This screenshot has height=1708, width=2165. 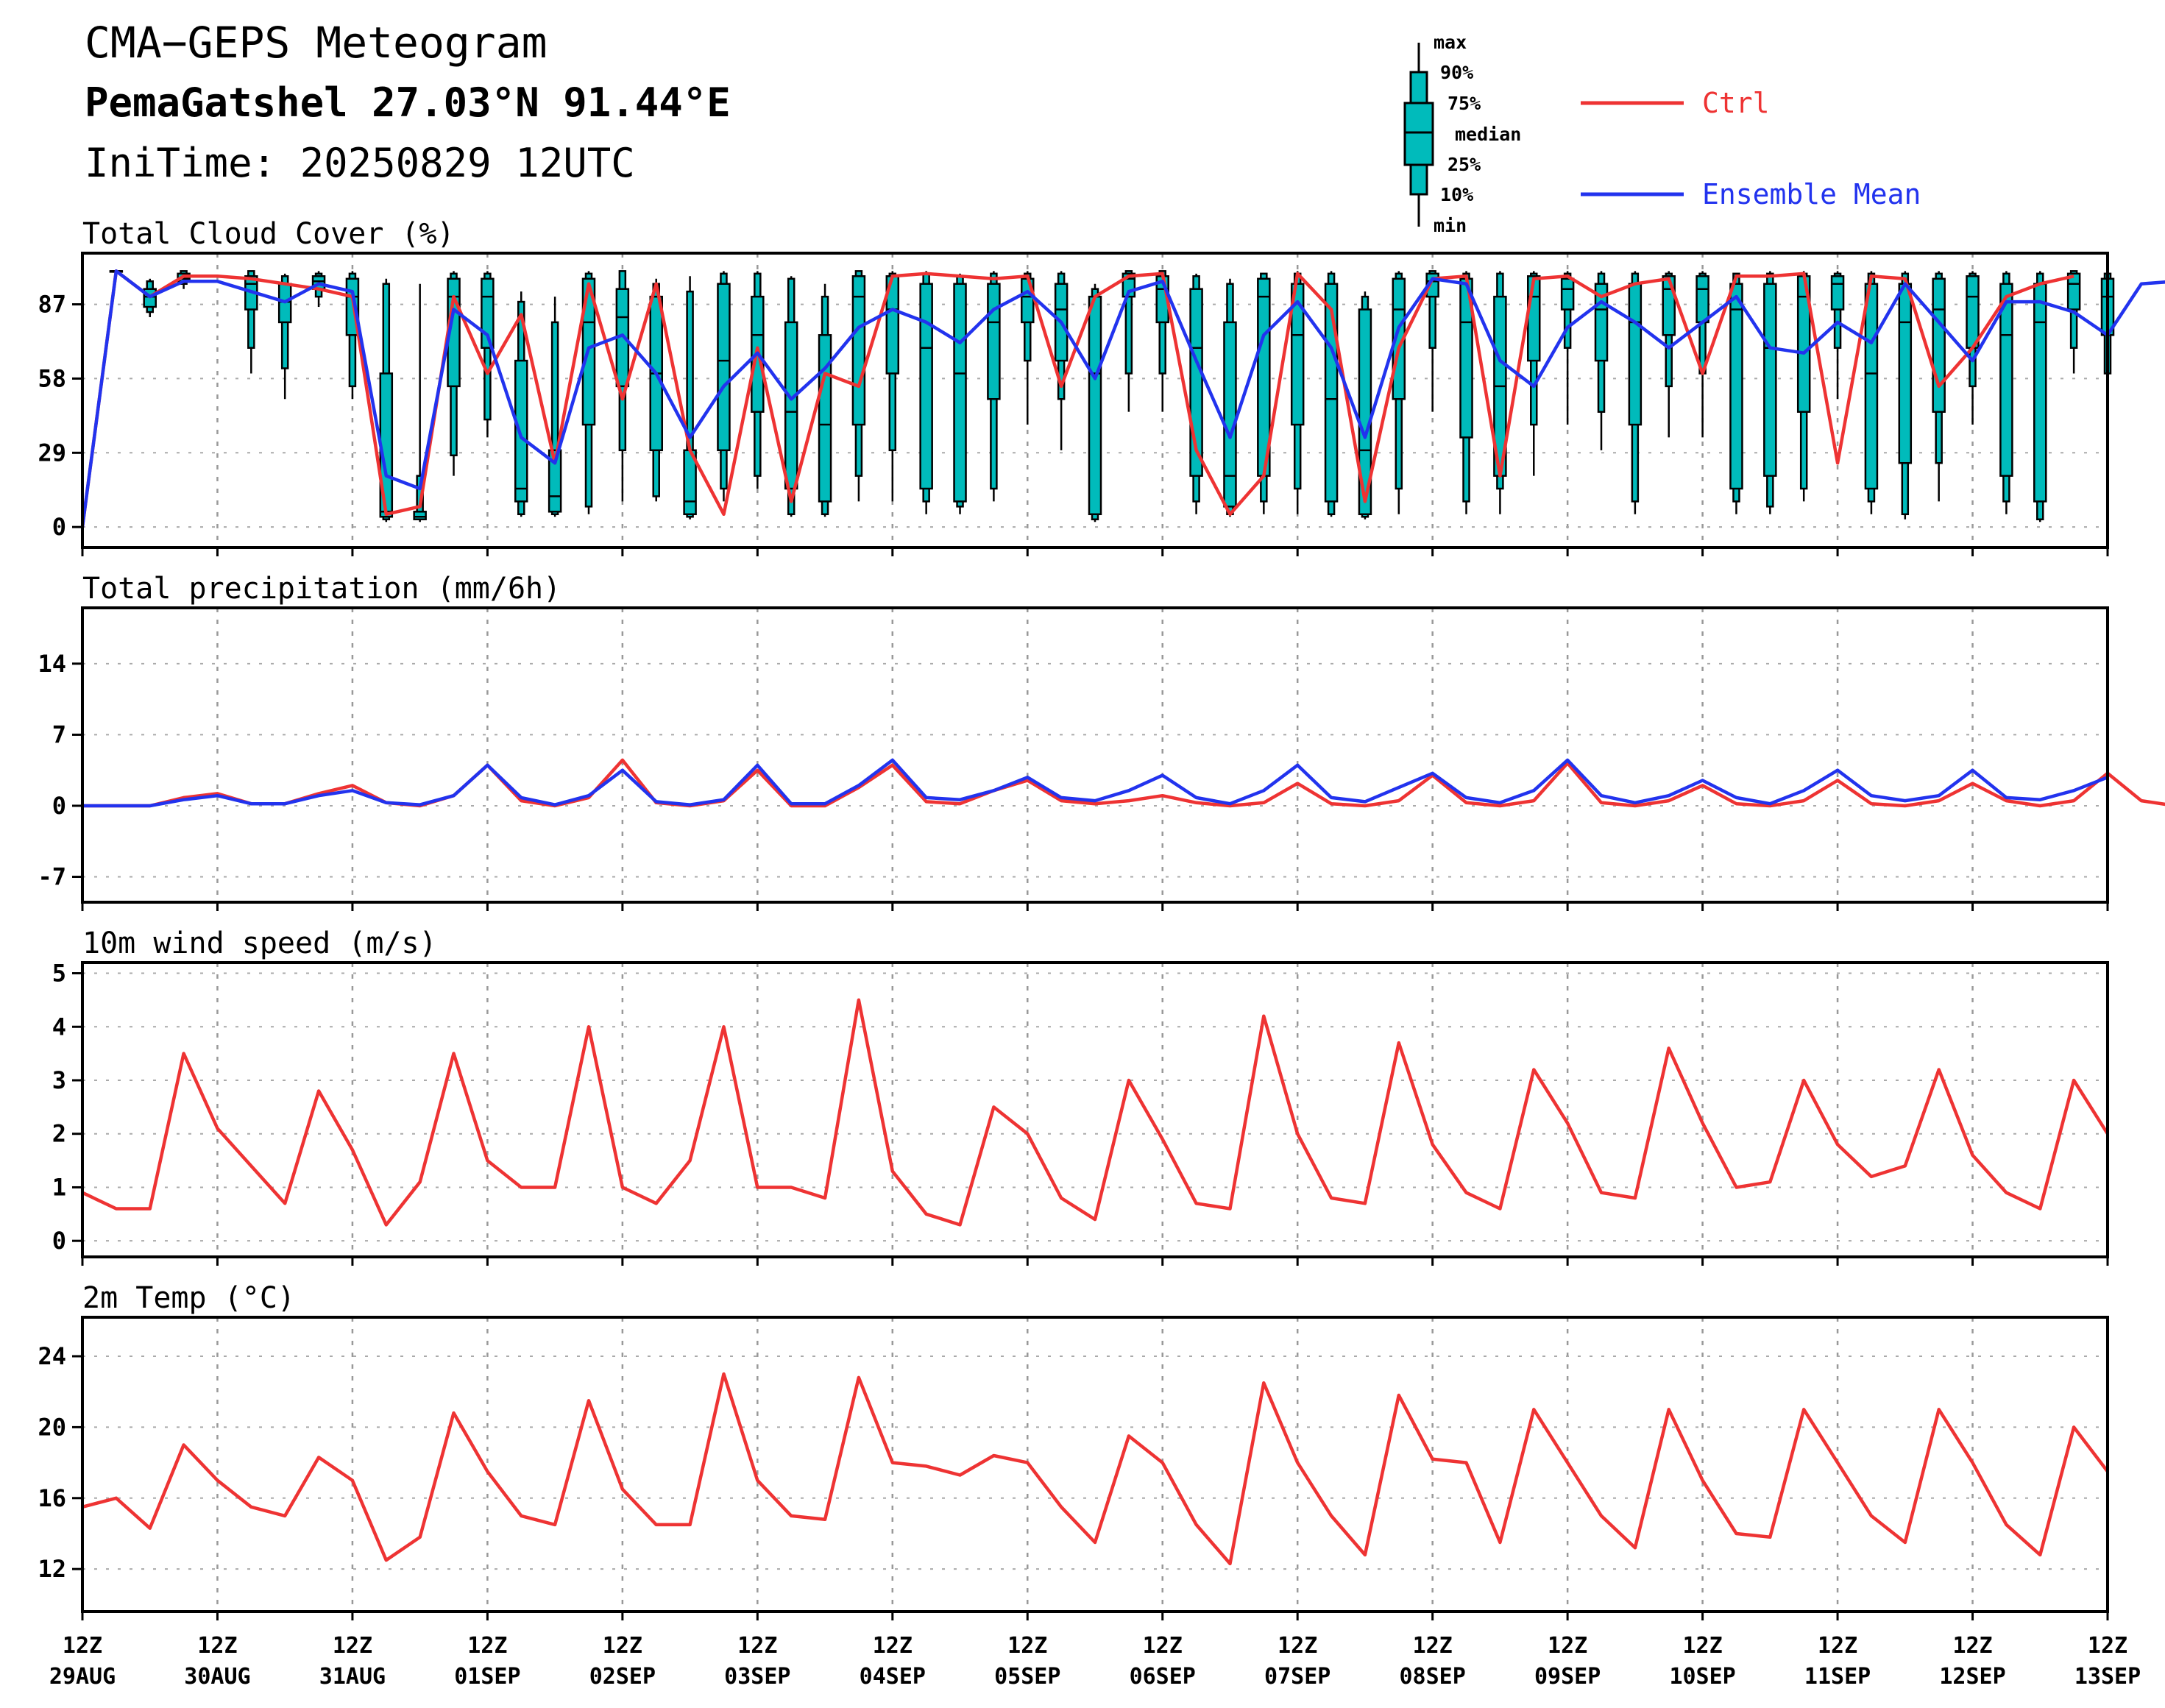 What do you see at coordinates (1297, 1677) in the screenshot?
I see `x-tick-label-date: 07SEP` at bounding box center [1297, 1677].